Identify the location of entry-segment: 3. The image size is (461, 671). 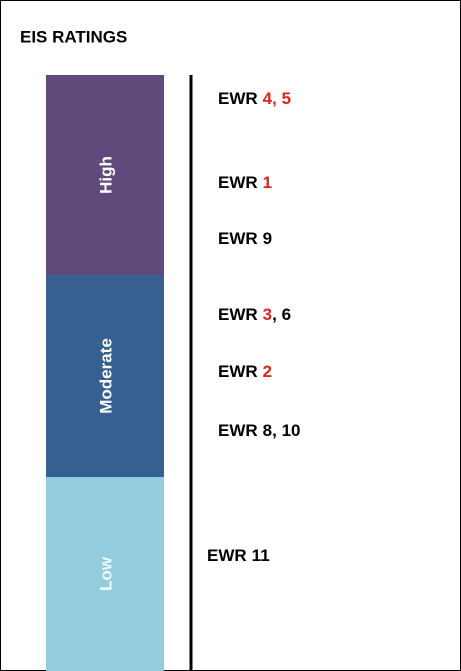
(267, 314).